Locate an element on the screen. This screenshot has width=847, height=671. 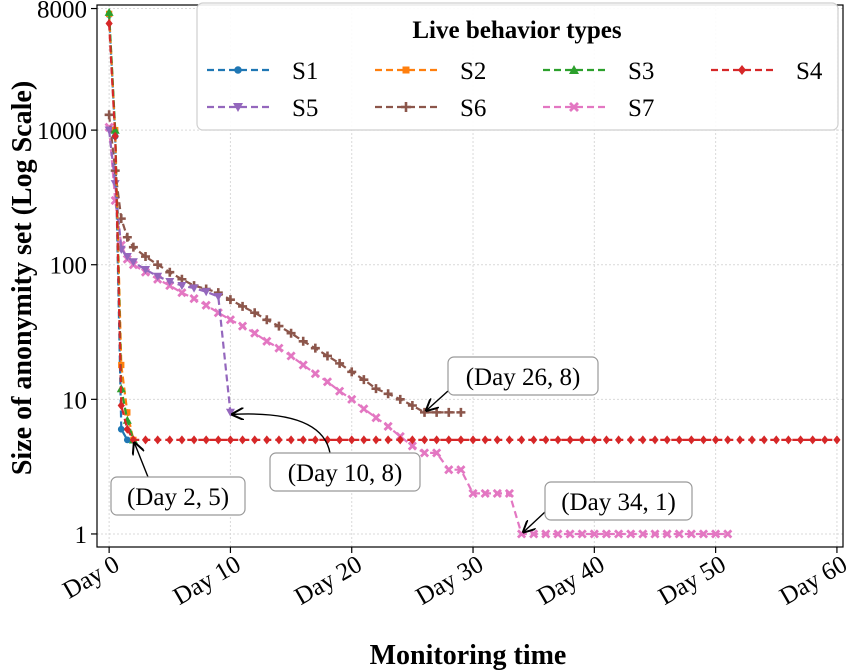
legend-label: S5 is located at coordinates (305, 108).